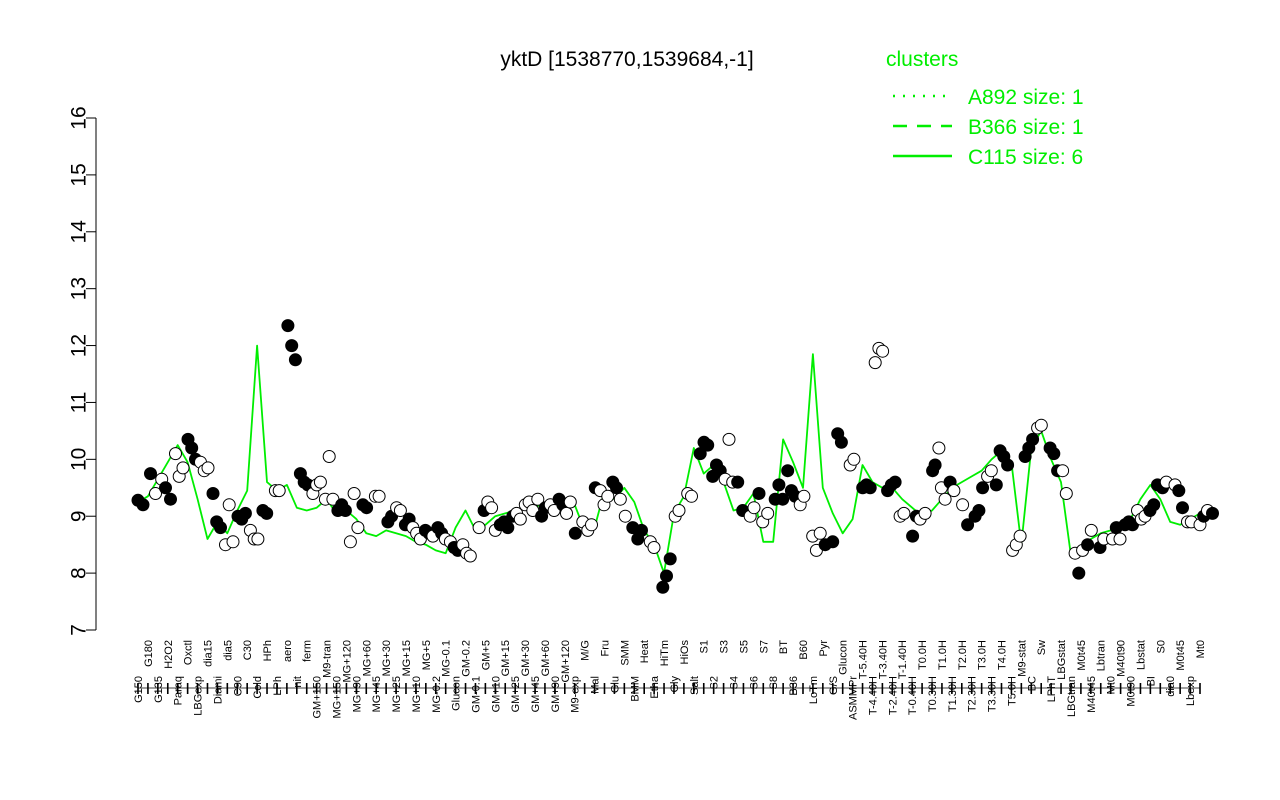  Describe the element at coordinates (695, 685) in the screenshot. I see `x-tick-label: Salt` at that location.